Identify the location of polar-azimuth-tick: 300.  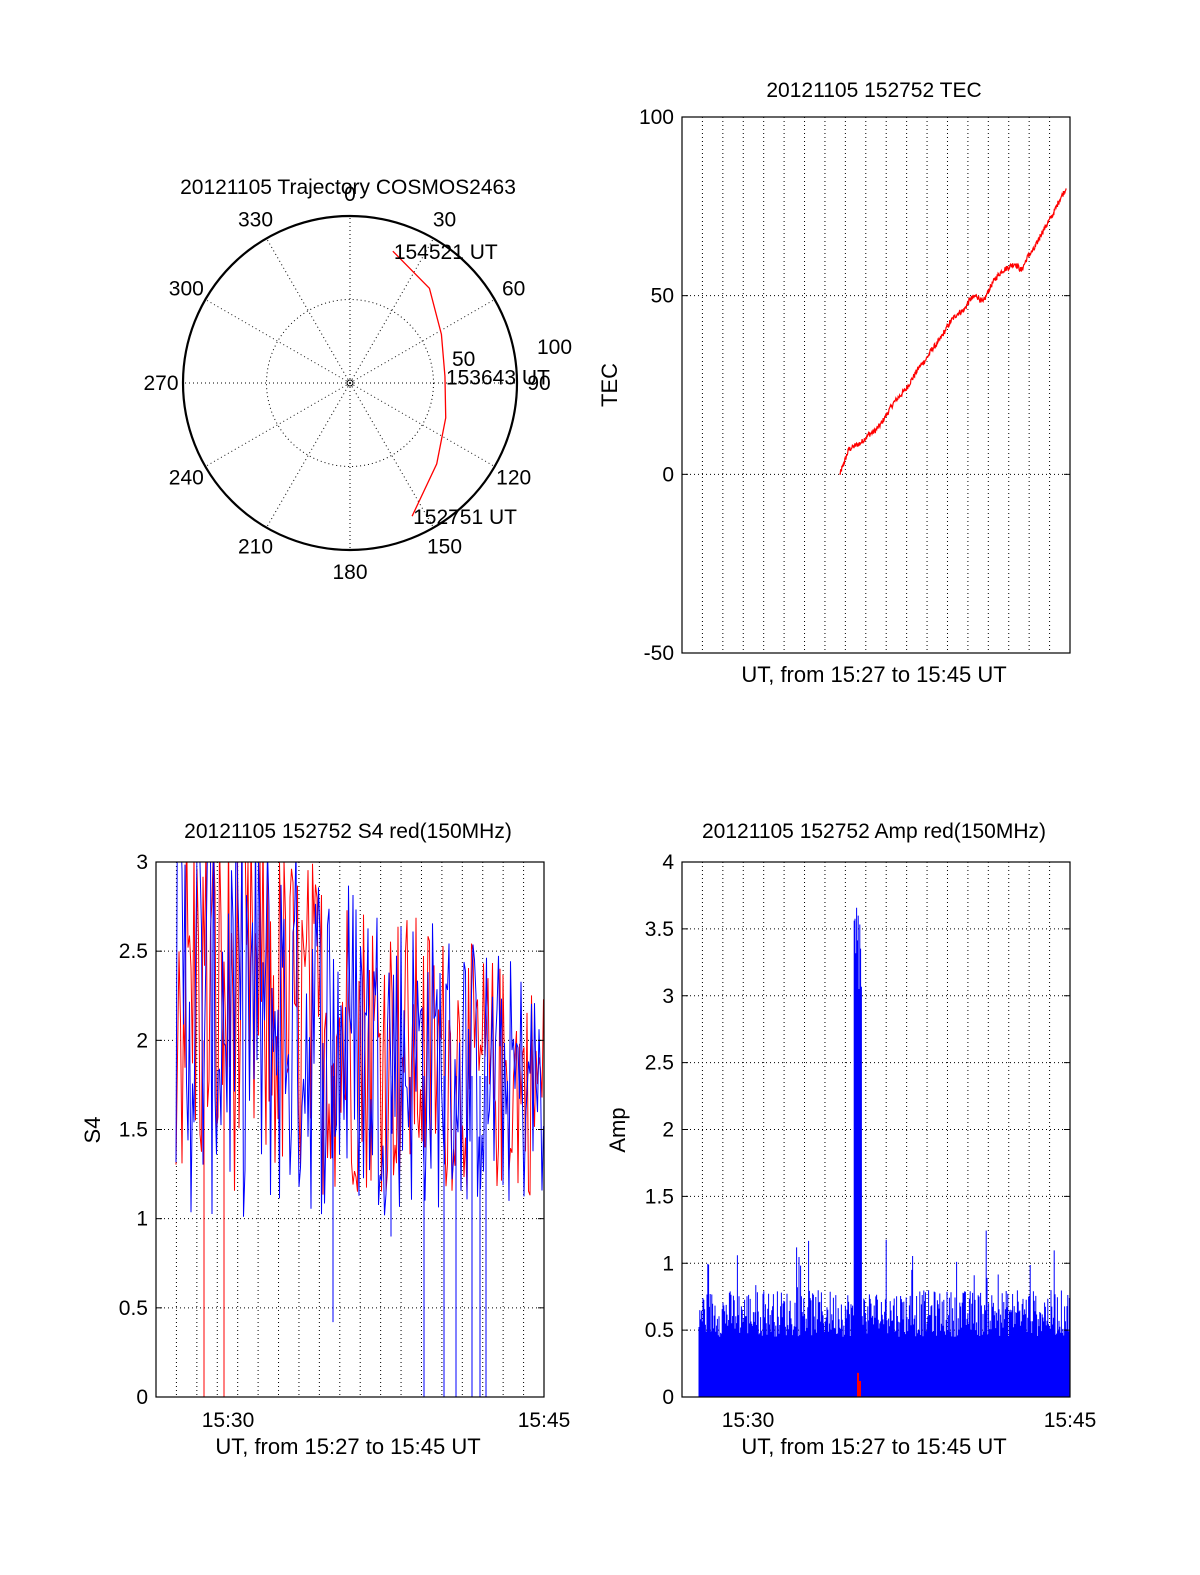
(186, 289).